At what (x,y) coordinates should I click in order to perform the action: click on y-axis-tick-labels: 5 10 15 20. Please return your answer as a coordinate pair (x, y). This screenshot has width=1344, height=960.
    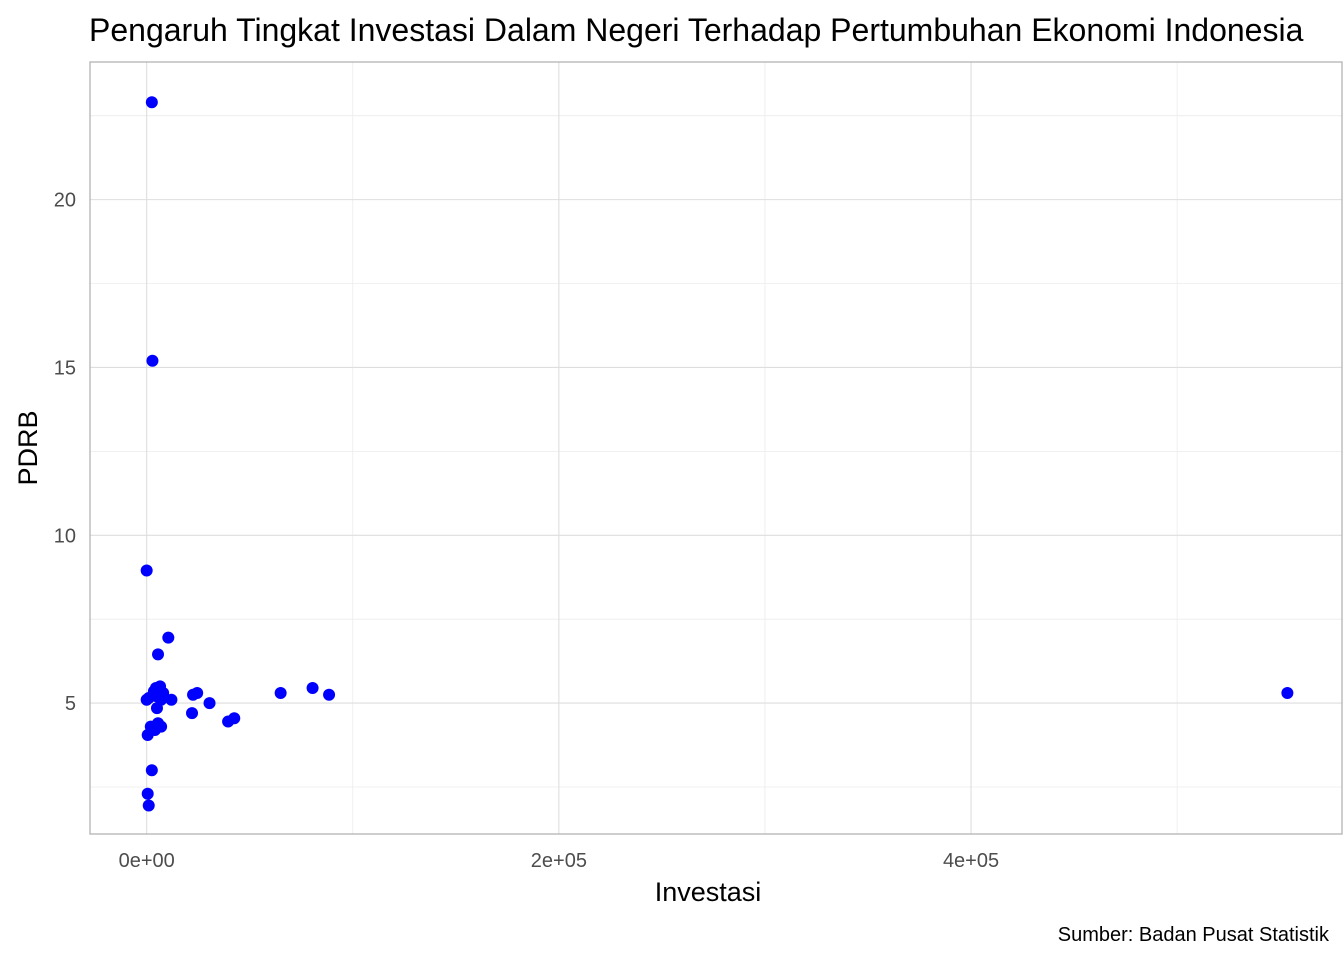
    Looking at the image, I should click on (65, 452).